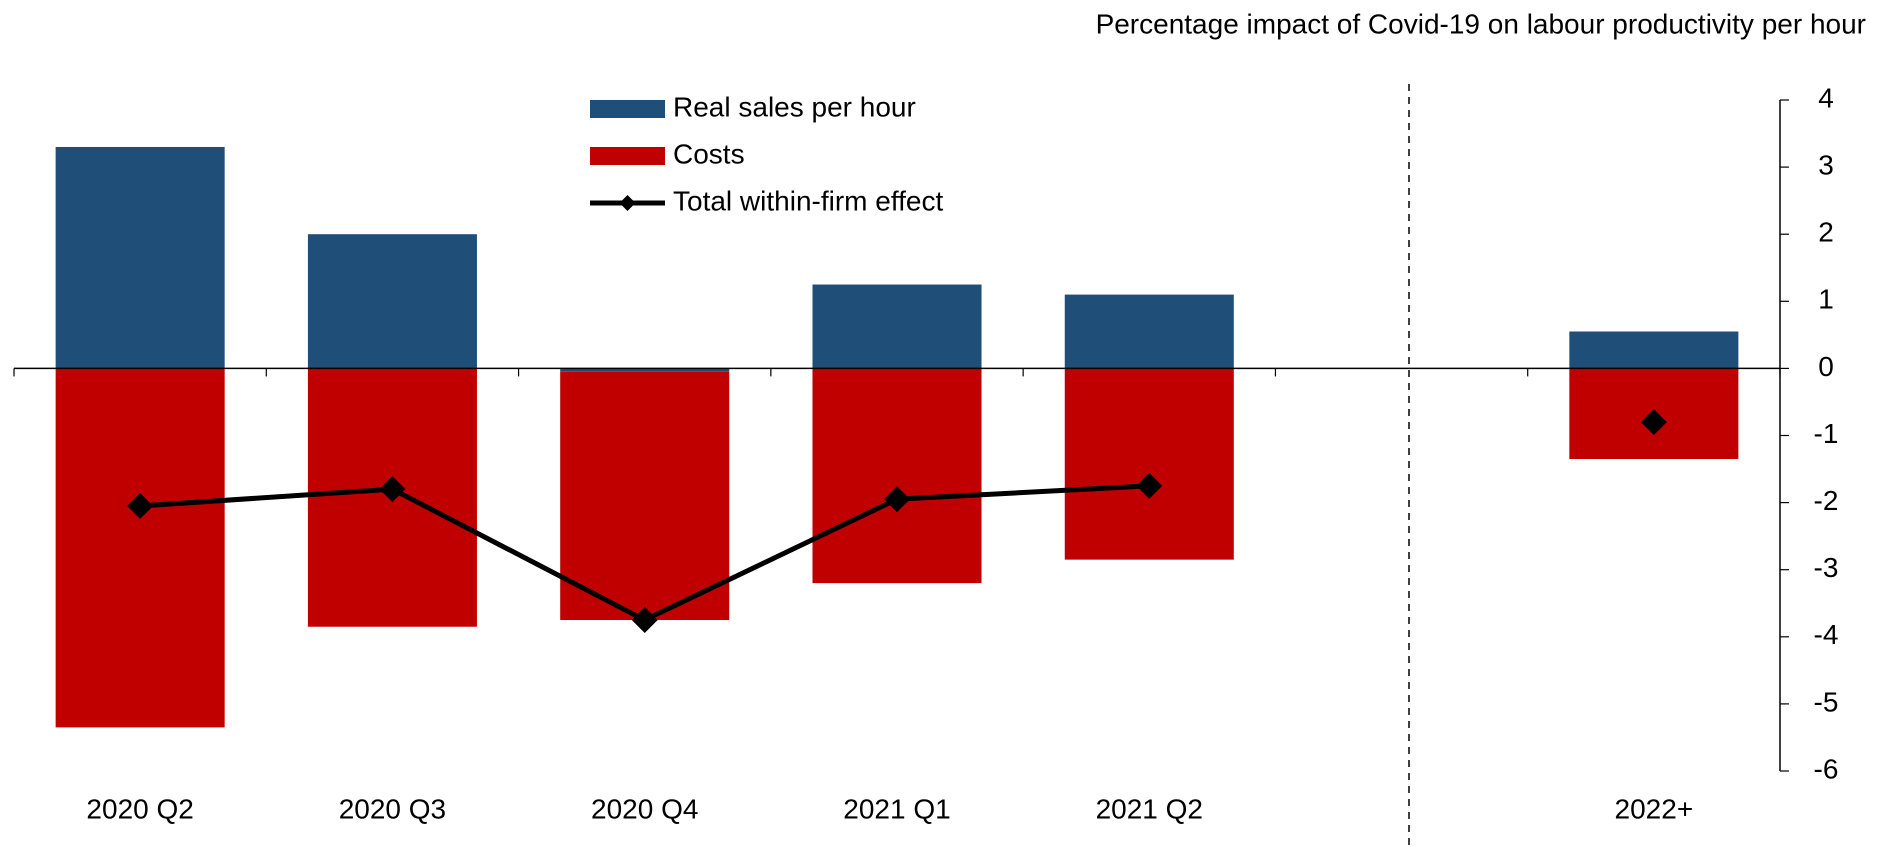  I want to click on y-tick-label: 0, so click(1826, 366).